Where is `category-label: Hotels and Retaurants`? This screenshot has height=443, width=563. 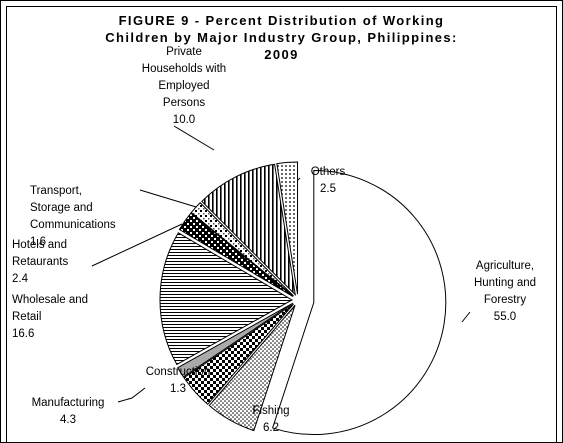
category-label: Hotels and Retaurants is located at coordinates (40, 253).